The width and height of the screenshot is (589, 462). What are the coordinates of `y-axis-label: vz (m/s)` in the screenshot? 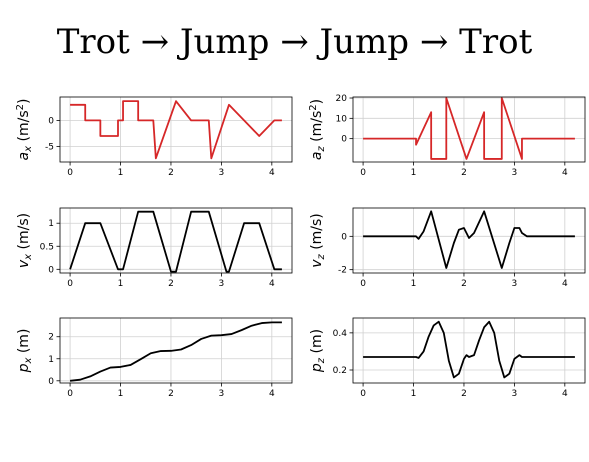 It's located at (318, 240).